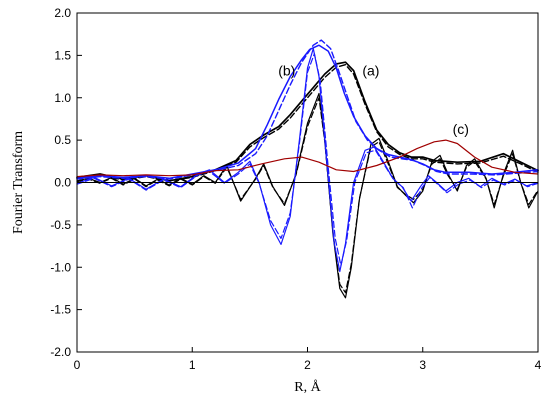 This screenshot has height=402, width=550. I want to click on y-tick-label: -0.5, so click(60, 225).